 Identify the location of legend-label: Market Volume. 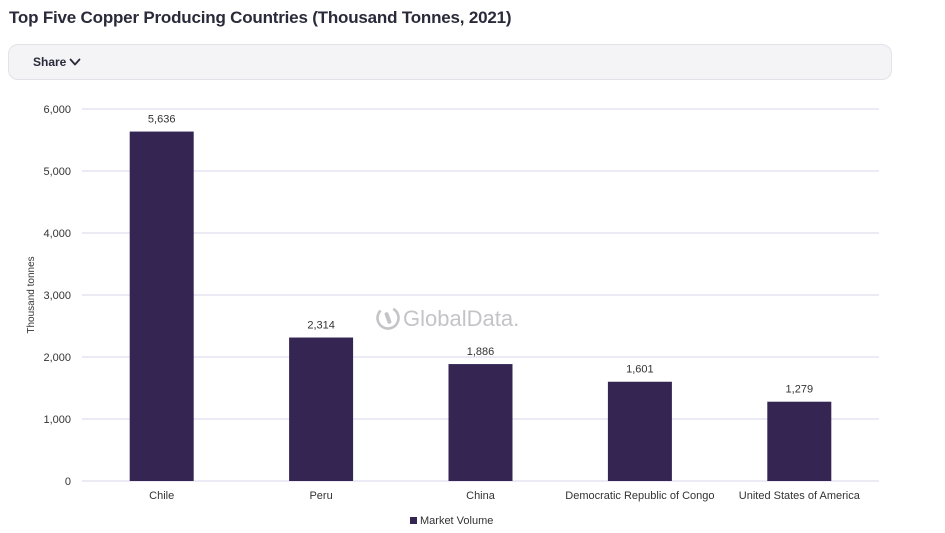
(456, 521).